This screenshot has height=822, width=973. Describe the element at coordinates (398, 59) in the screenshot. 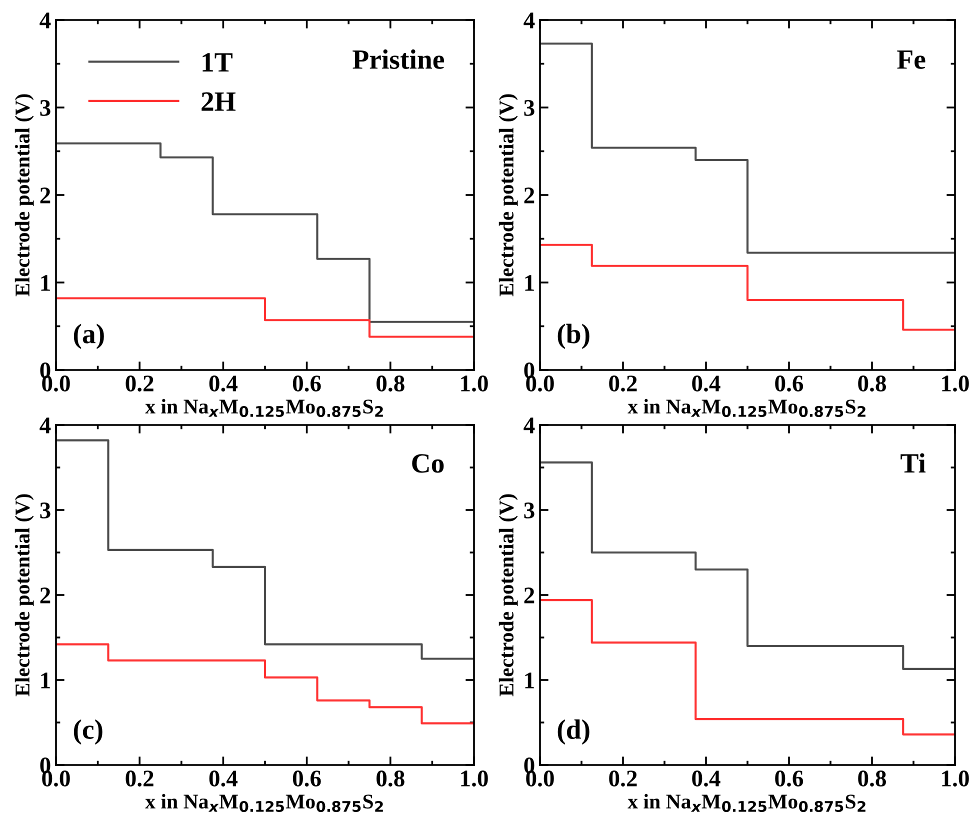

I see `annotation: Pristine` at that location.